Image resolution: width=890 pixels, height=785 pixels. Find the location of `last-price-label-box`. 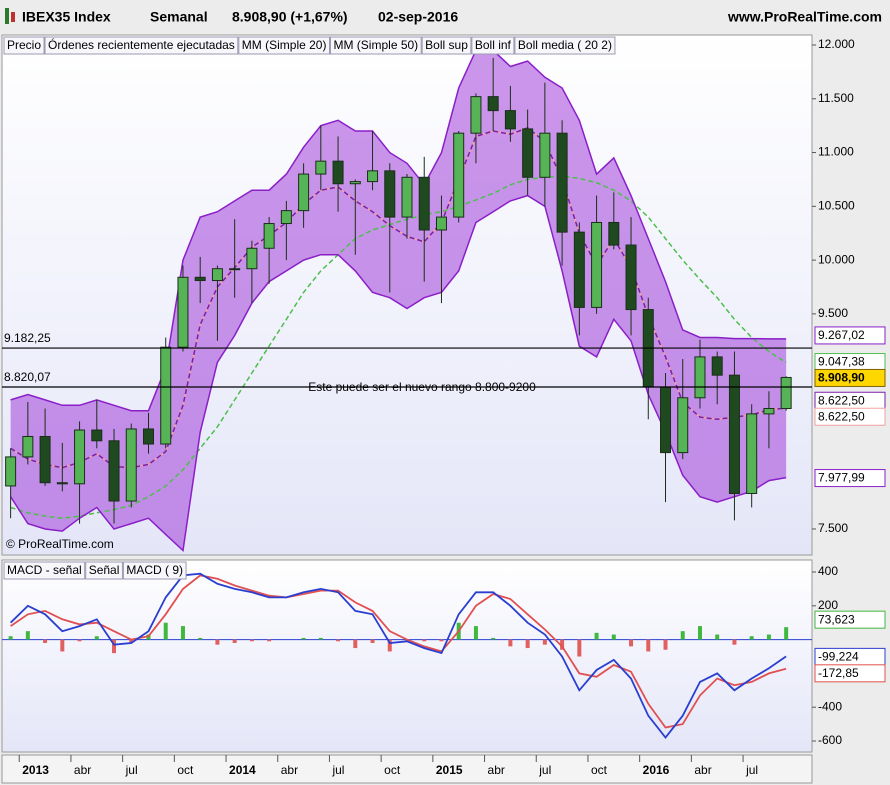

last-price-label-box is located at coordinates (850, 377).